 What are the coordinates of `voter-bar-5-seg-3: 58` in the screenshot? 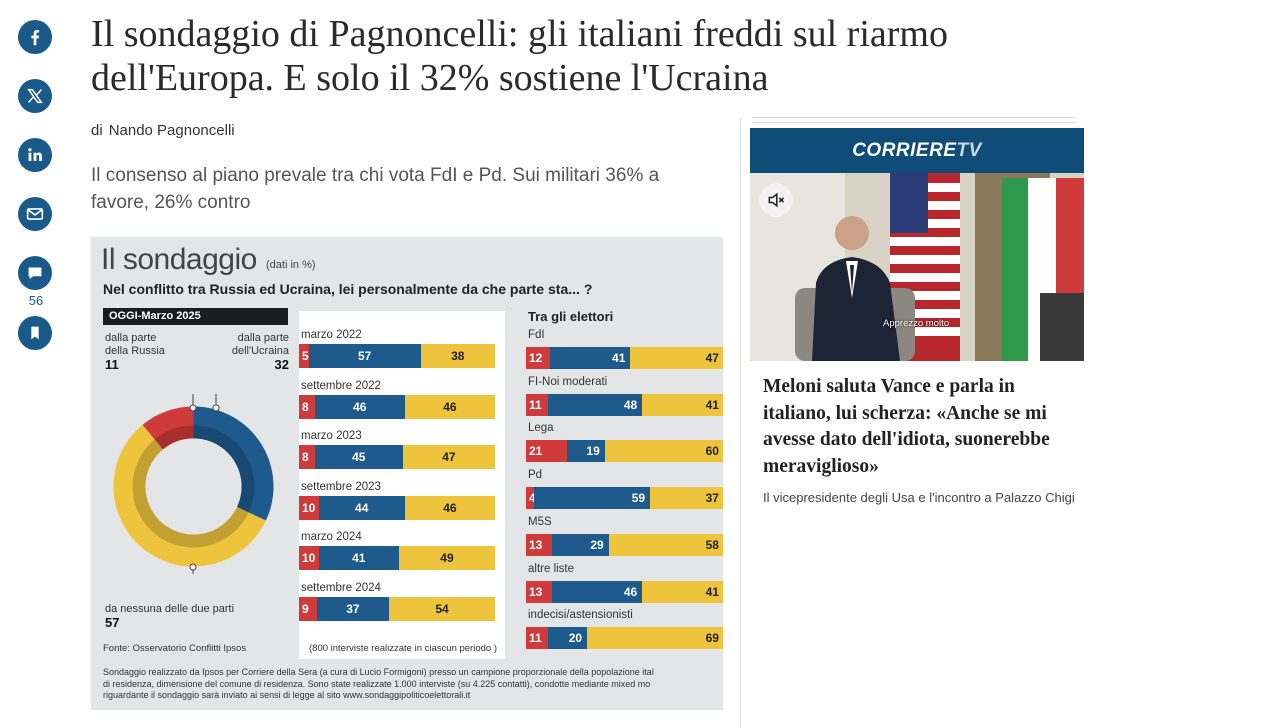 It's located at (665, 544).